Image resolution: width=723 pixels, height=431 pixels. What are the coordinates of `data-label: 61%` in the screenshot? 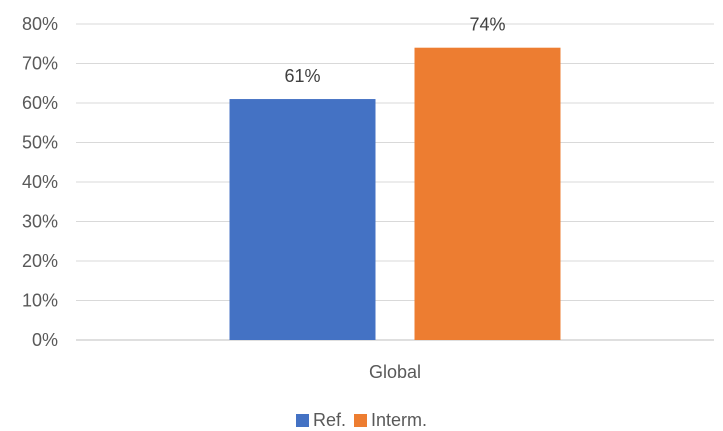 It's located at (302, 76).